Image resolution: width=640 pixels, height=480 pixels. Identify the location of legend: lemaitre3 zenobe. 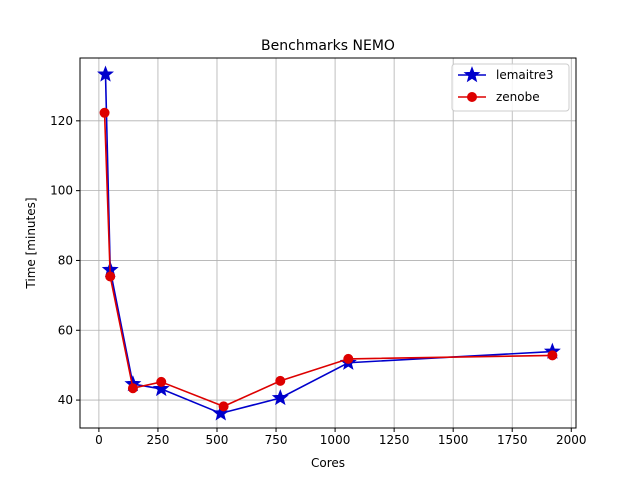
(510, 87).